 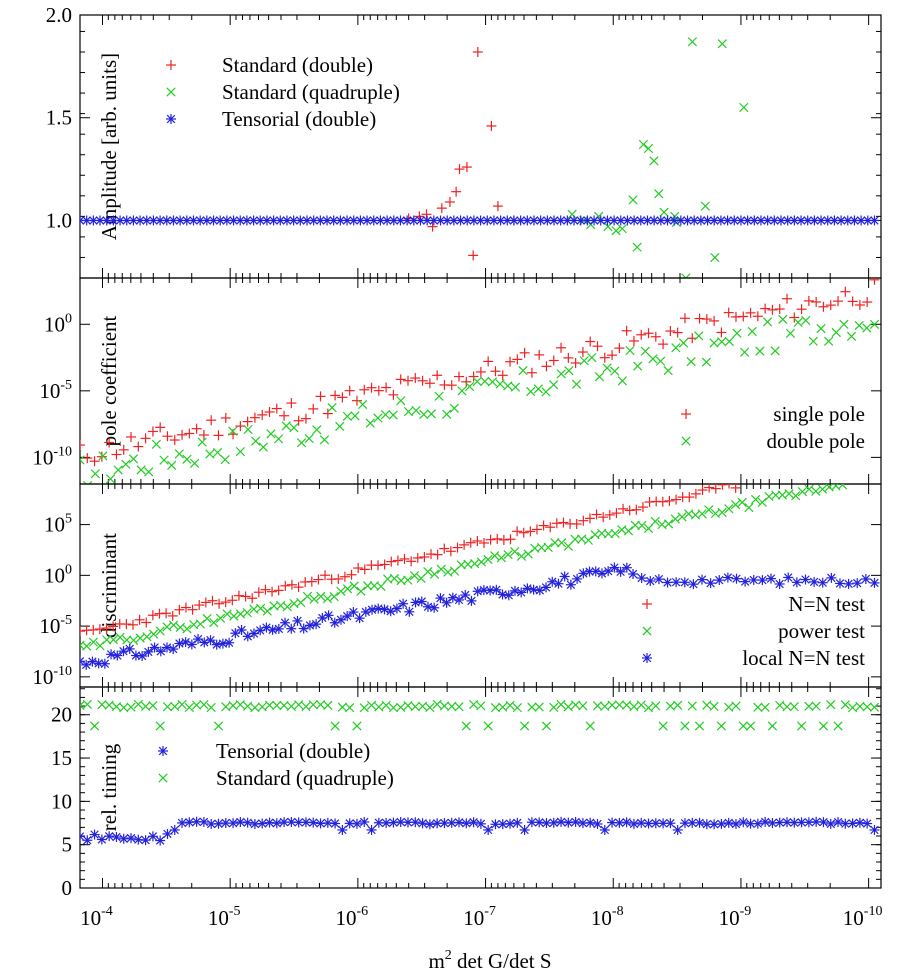 I want to click on legend-label: local N=N test, so click(x=803, y=658).